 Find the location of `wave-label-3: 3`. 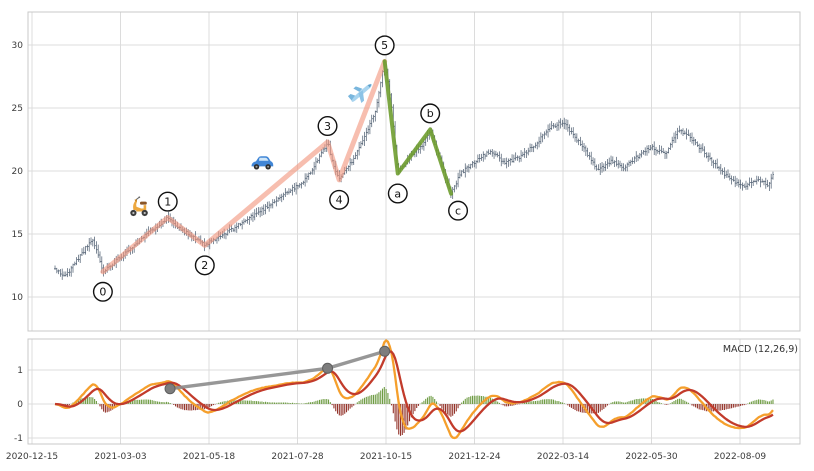

wave-label-3: 3 is located at coordinates (327, 126).